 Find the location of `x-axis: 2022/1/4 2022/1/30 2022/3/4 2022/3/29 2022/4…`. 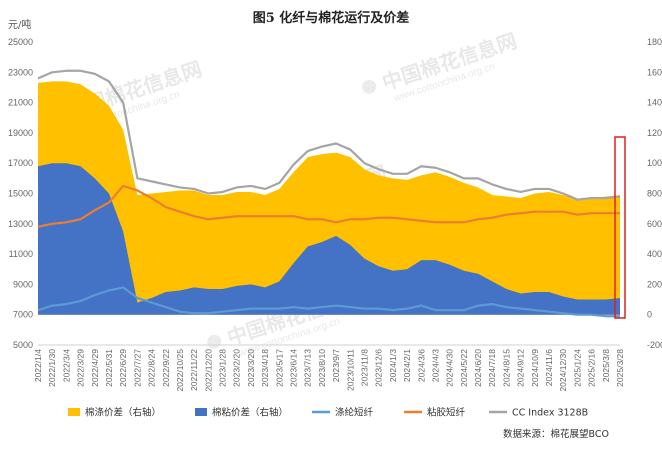

x-axis: 2022/1/4 2022/1/30 2022/3/4 2022/3/29 2022/4… is located at coordinates (329, 368).